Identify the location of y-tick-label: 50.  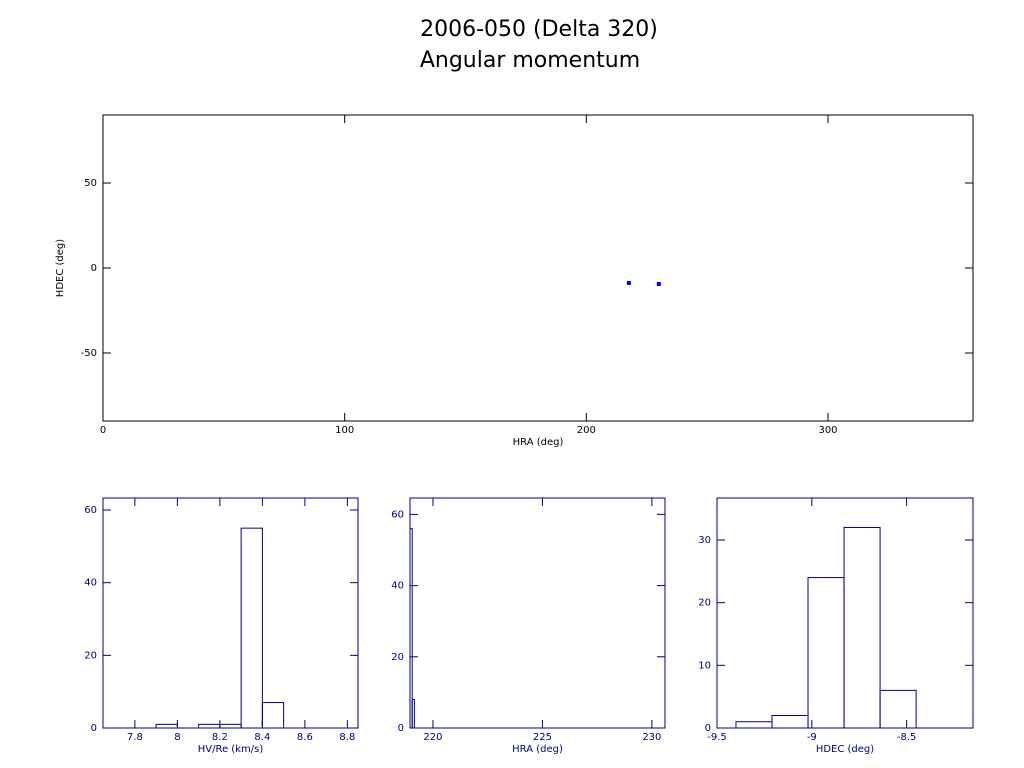
(90, 183).